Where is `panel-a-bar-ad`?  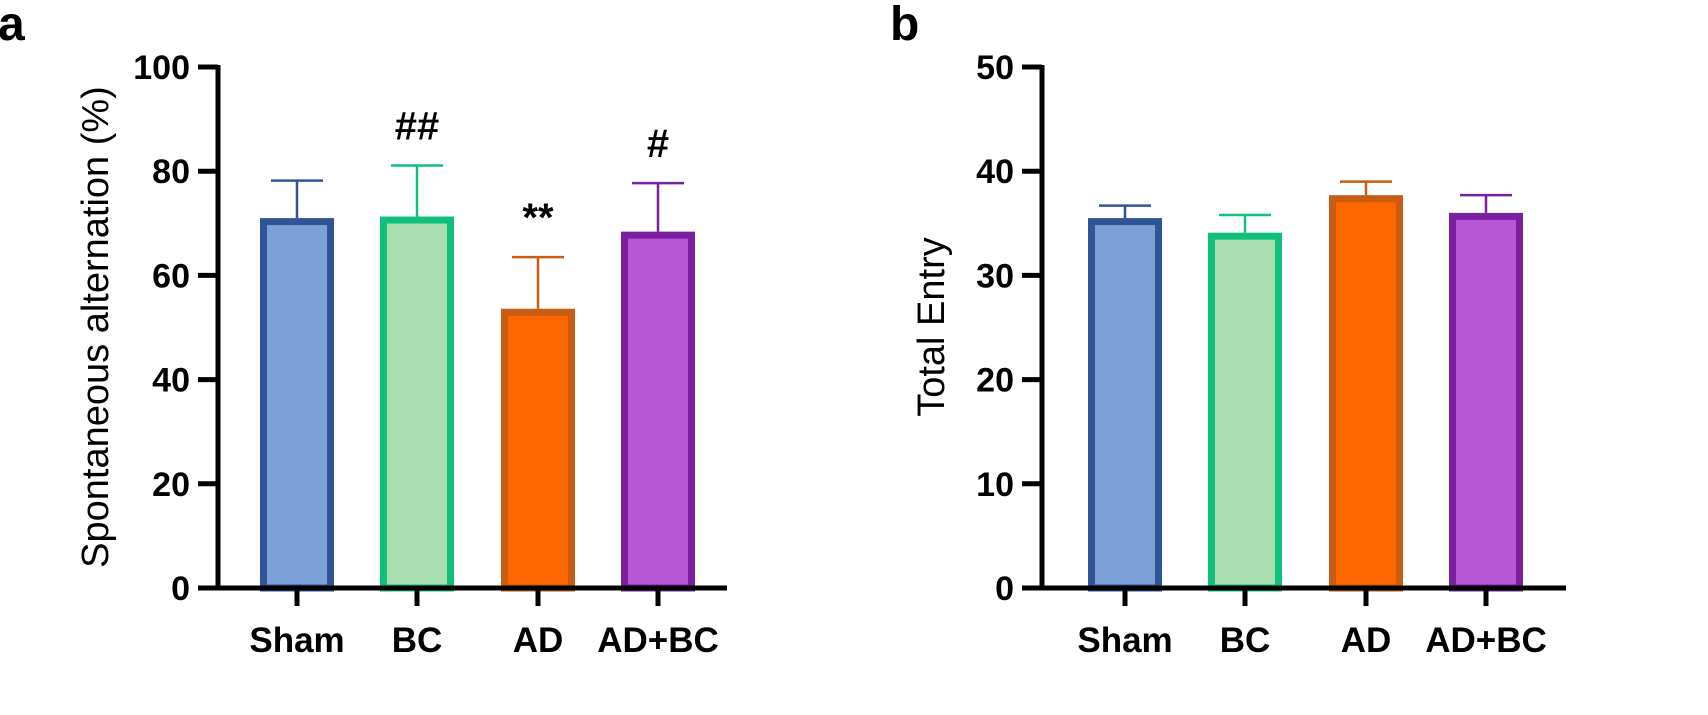
panel-a-bar-ad is located at coordinates (538, 450).